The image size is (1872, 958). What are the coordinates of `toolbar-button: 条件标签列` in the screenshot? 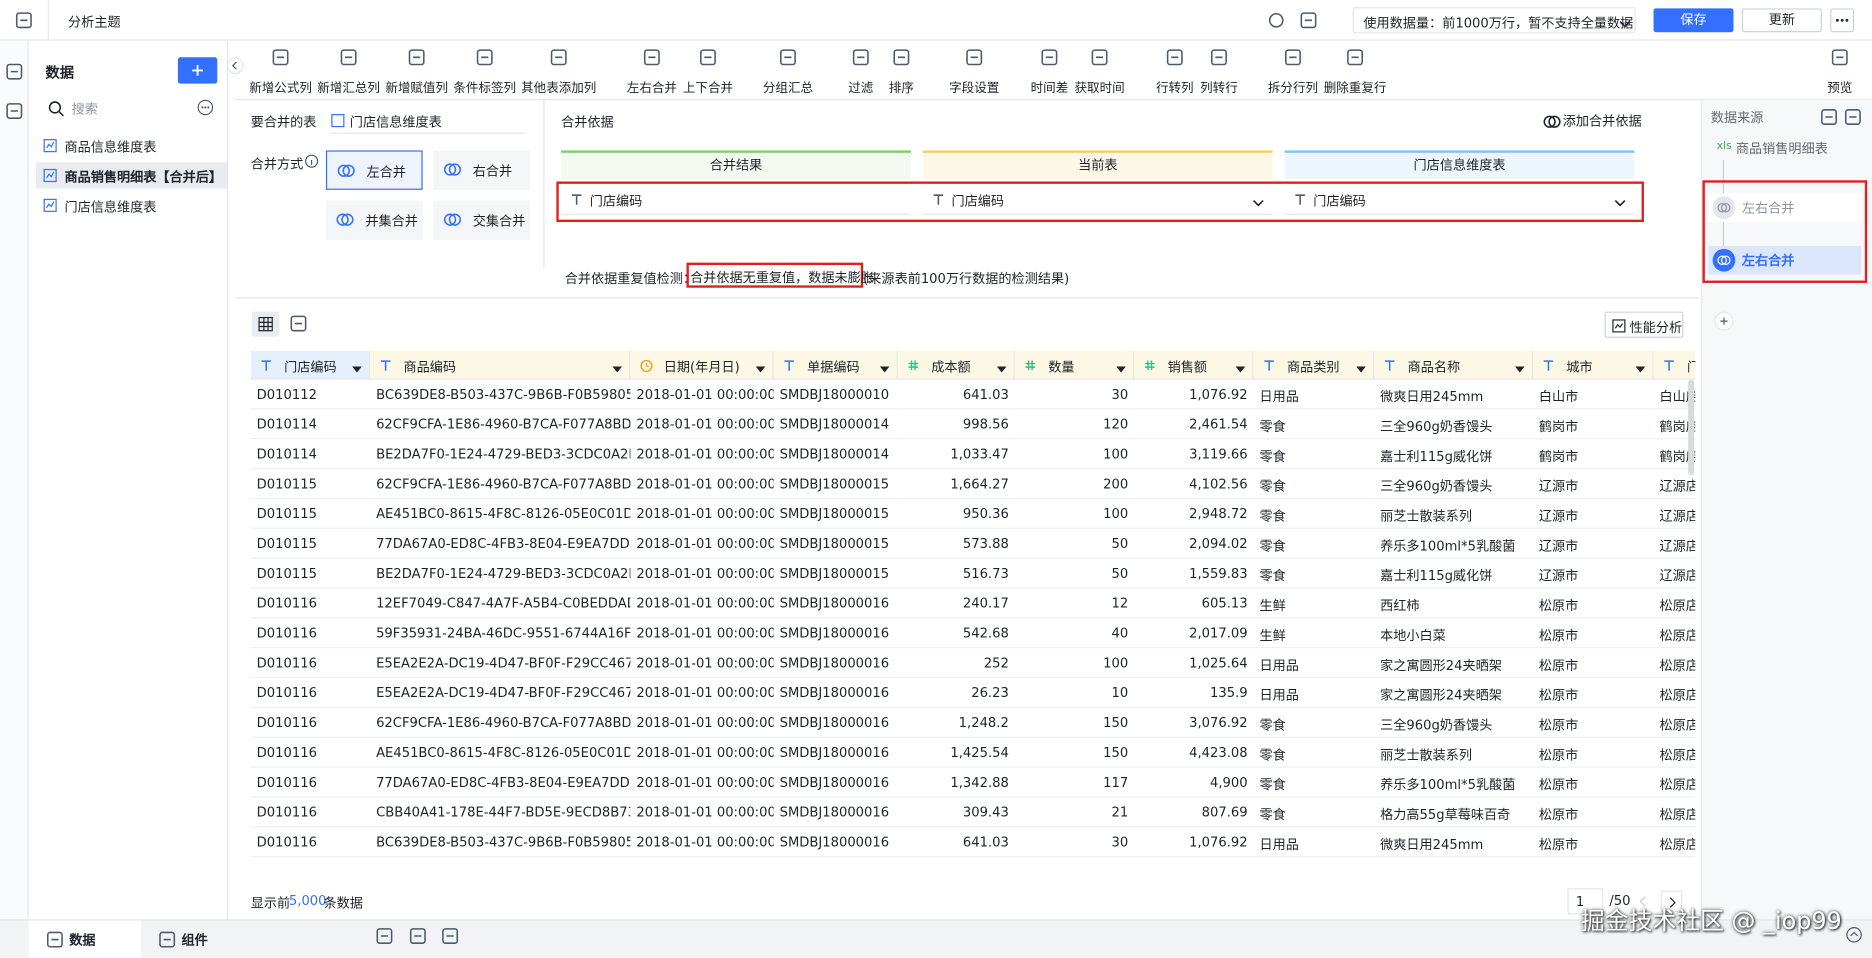 It's located at (485, 71).